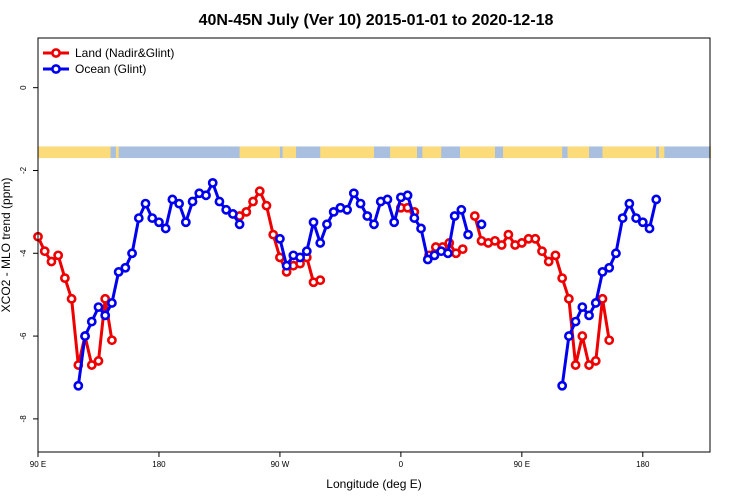 This screenshot has height=500, width=750. What do you see at coordinates (23, 253) in the screenshot?
I see `y-tick-label: -4` at bounding box center [23, 253].